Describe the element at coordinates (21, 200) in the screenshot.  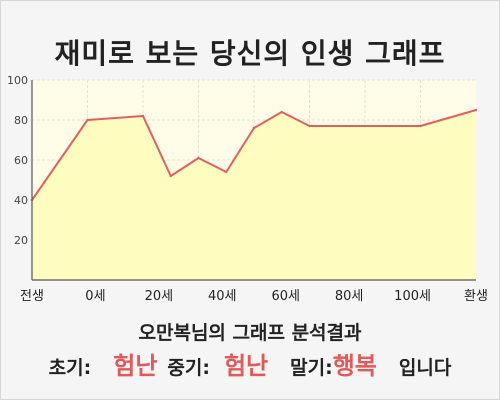
I see `y-tick-label: 40` at that location.